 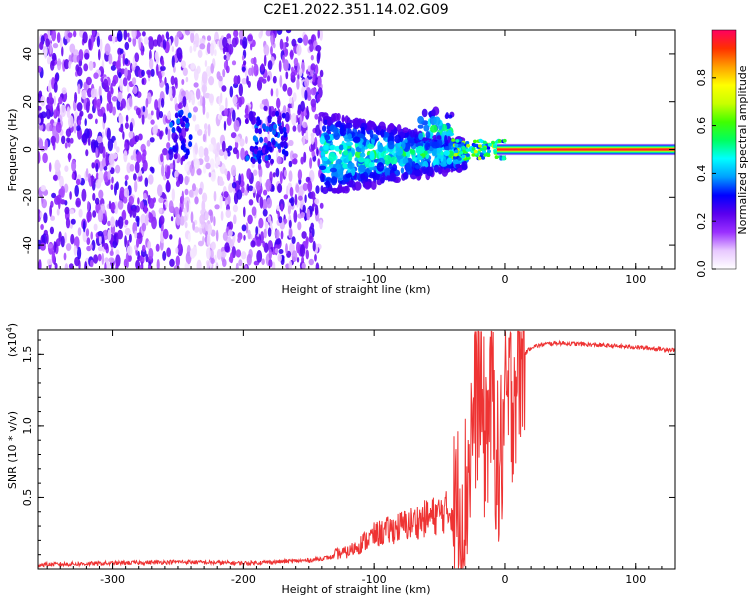 I want to click on x-tick-label: 0, so click(x=504, y=579).